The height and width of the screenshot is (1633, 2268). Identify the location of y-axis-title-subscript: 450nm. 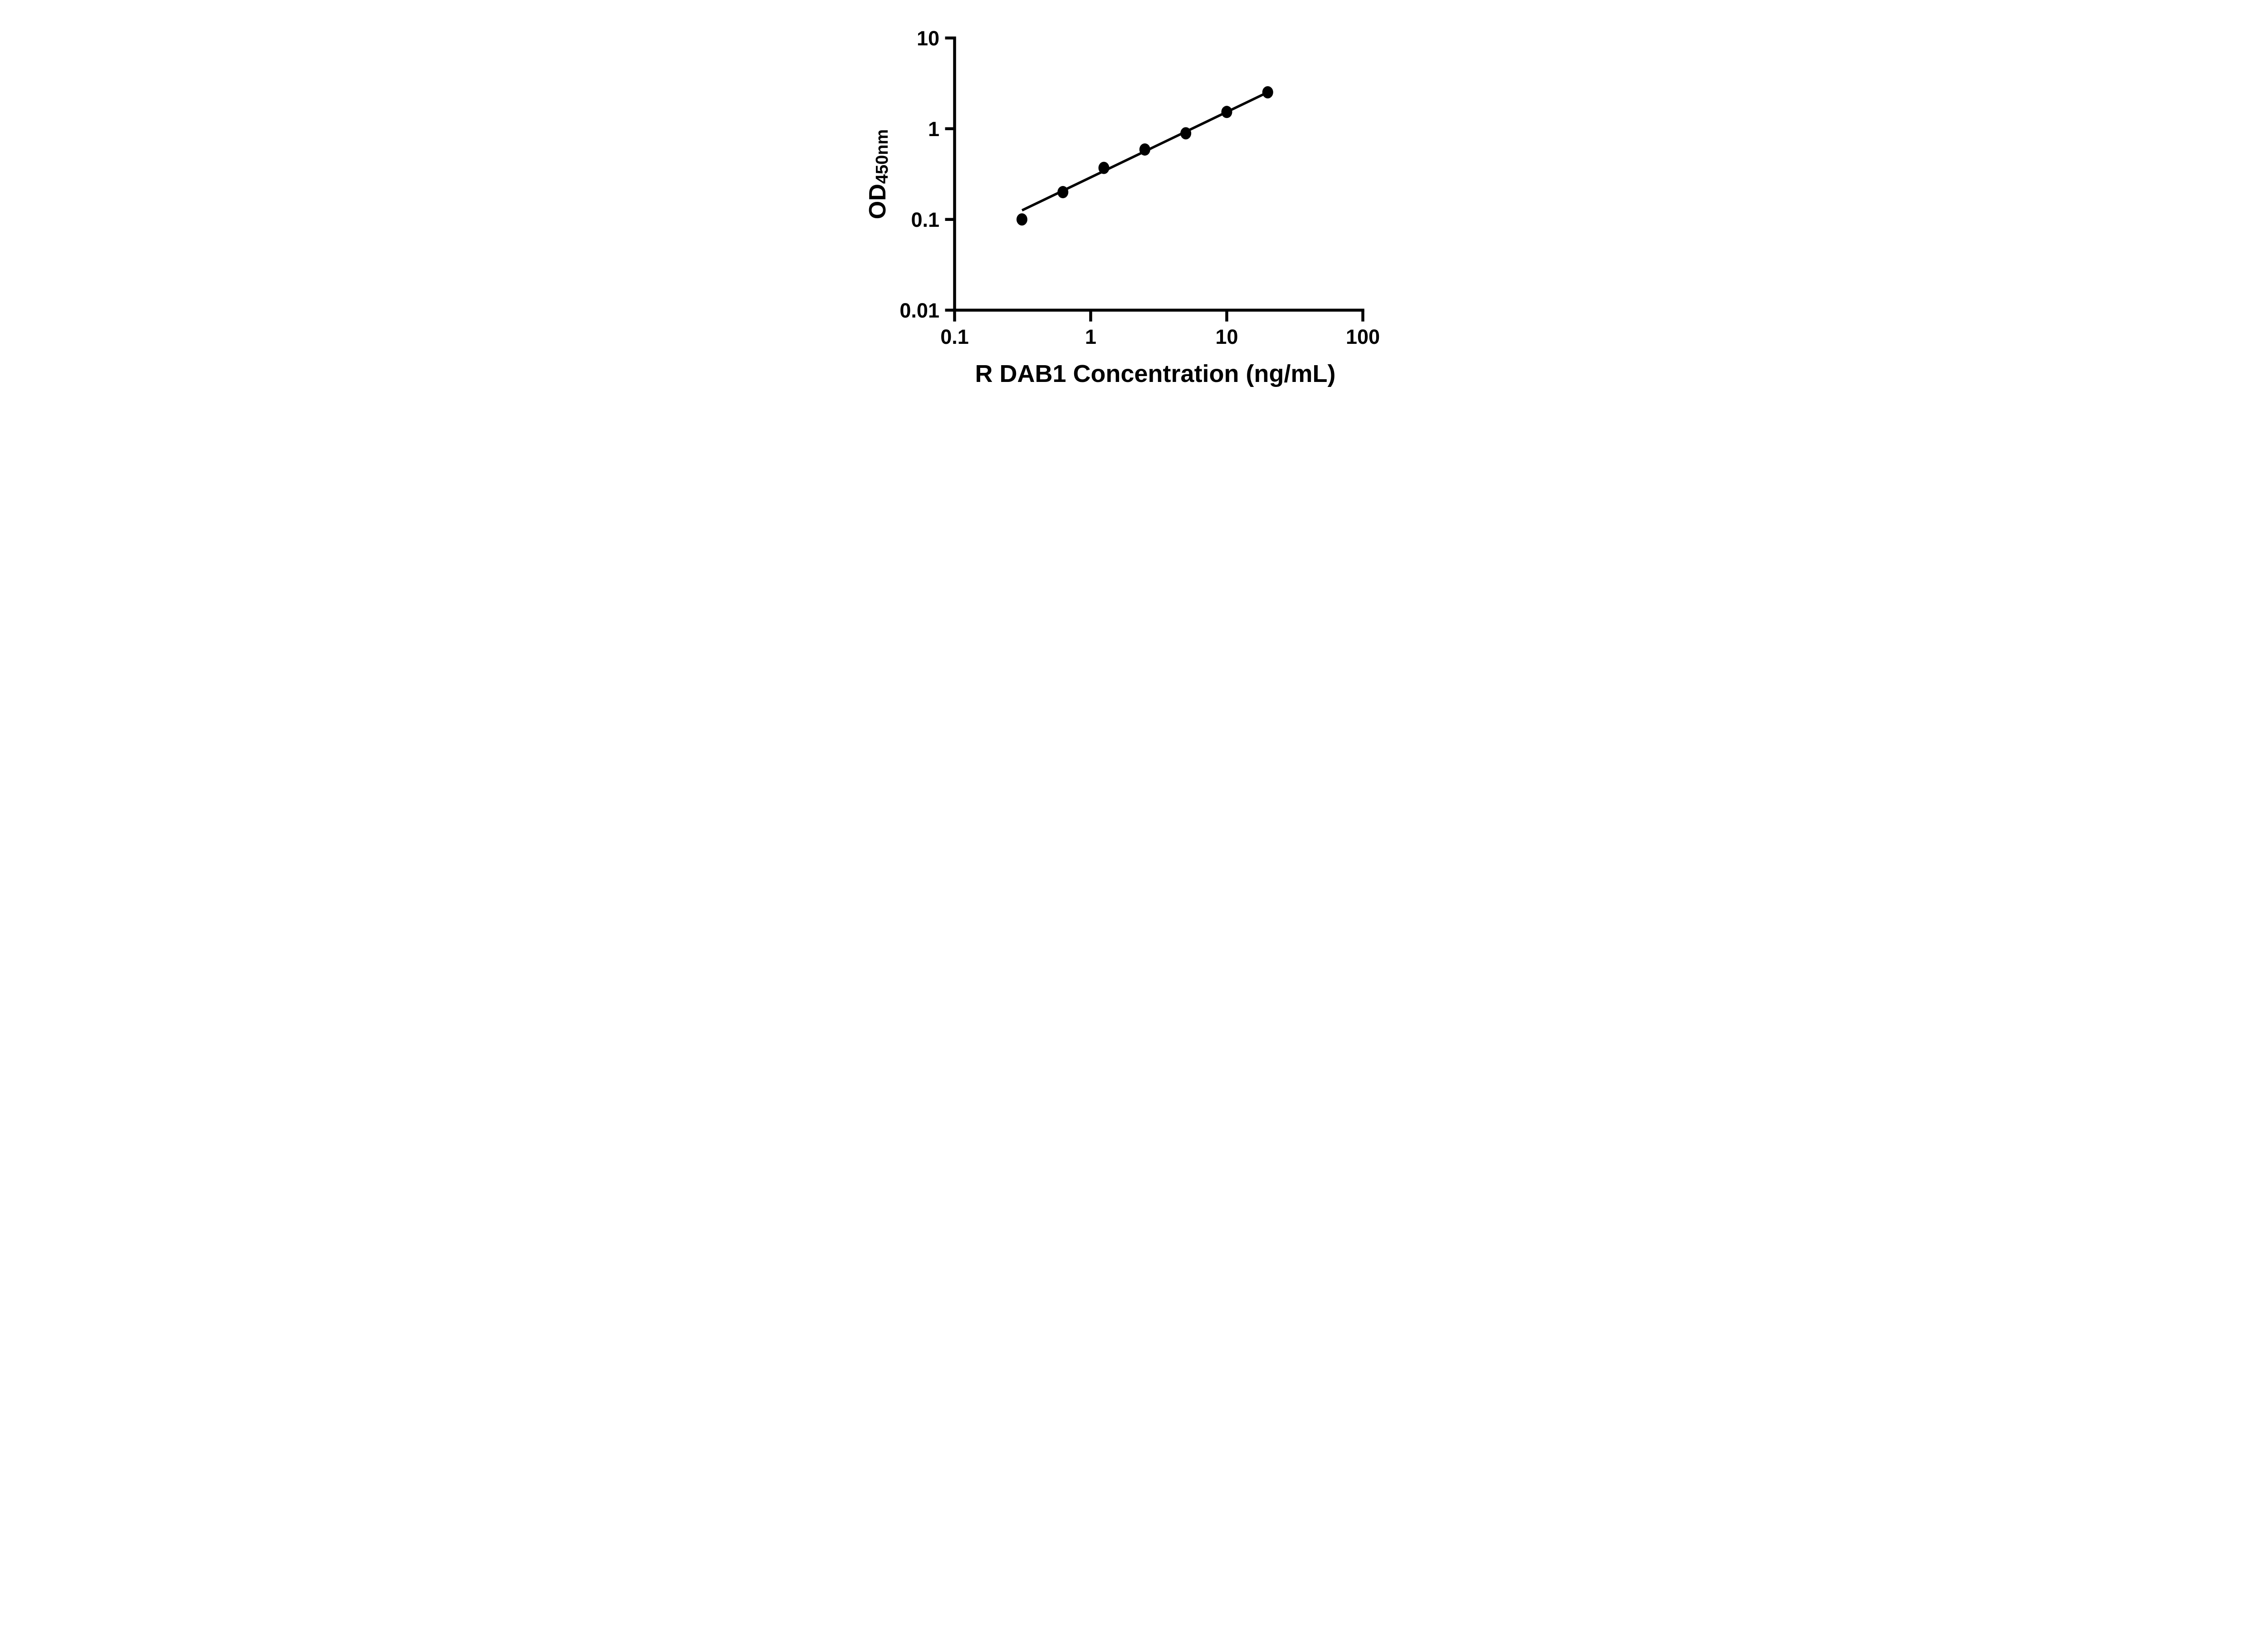
(882, 156).